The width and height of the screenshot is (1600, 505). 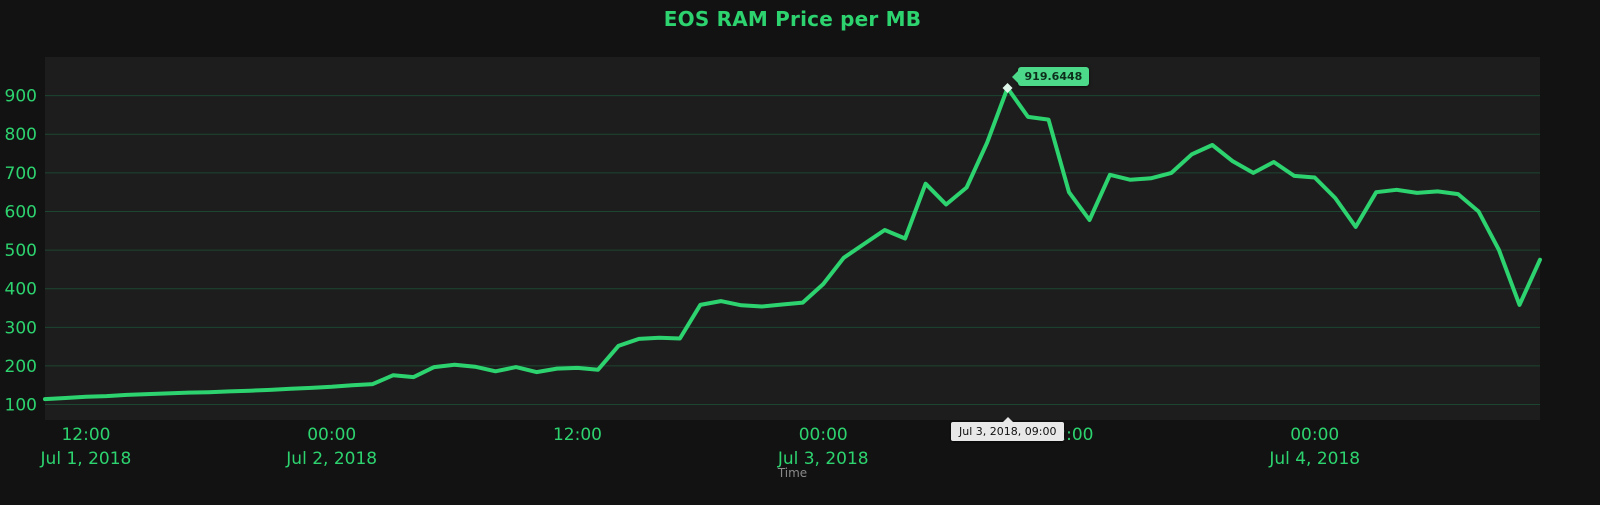 What do you see at coordinates (21, 328) in the screenshot?
I see `y-axis-label: 300` at bounding box center [21, 328].